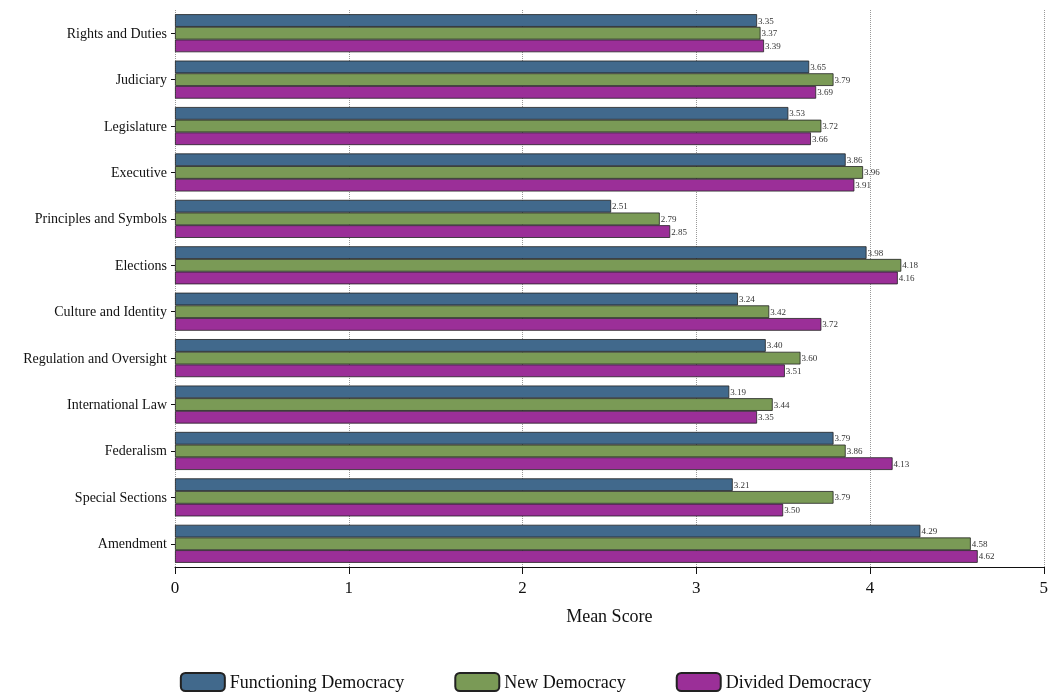 Image resolution: width=1051 pixels, height=699 pixels. What do you see at coordinates (116, 33) in the screenshot?
I see `y-tick-label: Rights and Duties` at bounding box center [116, 33].